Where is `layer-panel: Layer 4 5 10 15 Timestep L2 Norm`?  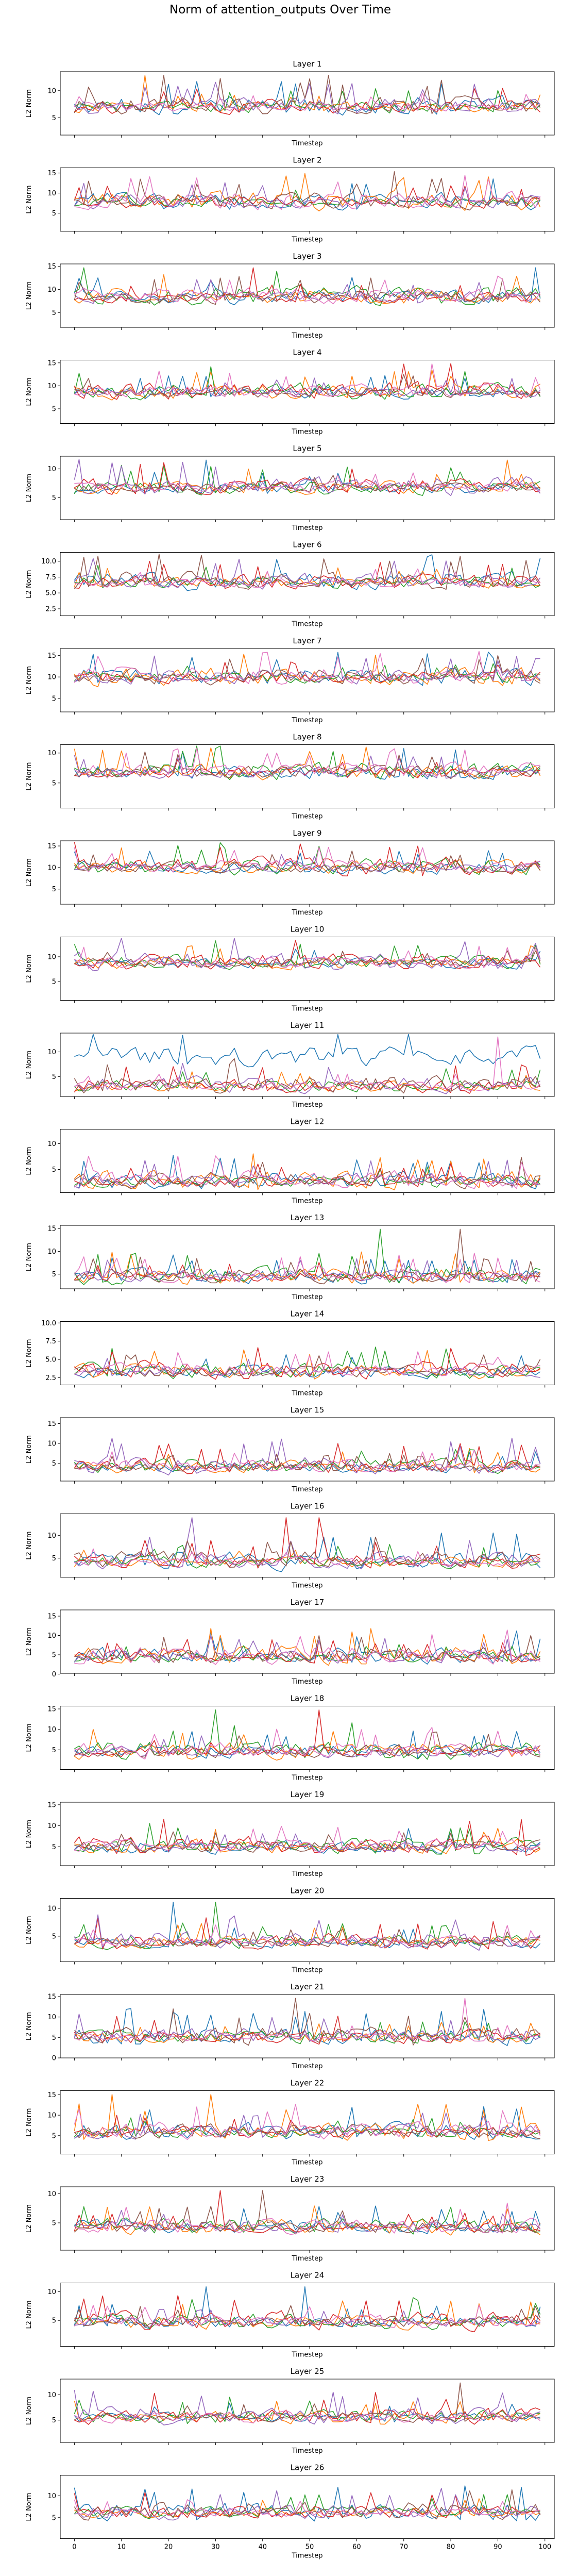
layer-panel: Layer 4 5 10 15 Timestep L2 Norm is located at coordinates (290, 392).